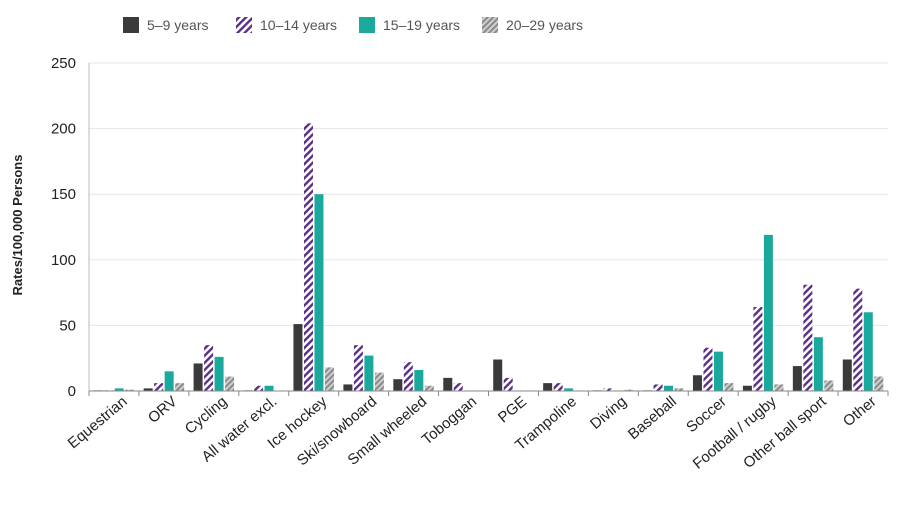 The height and width of the screenshot is (510, 911). I want to click on x-tick-label: Soccer, so click(706, 414).